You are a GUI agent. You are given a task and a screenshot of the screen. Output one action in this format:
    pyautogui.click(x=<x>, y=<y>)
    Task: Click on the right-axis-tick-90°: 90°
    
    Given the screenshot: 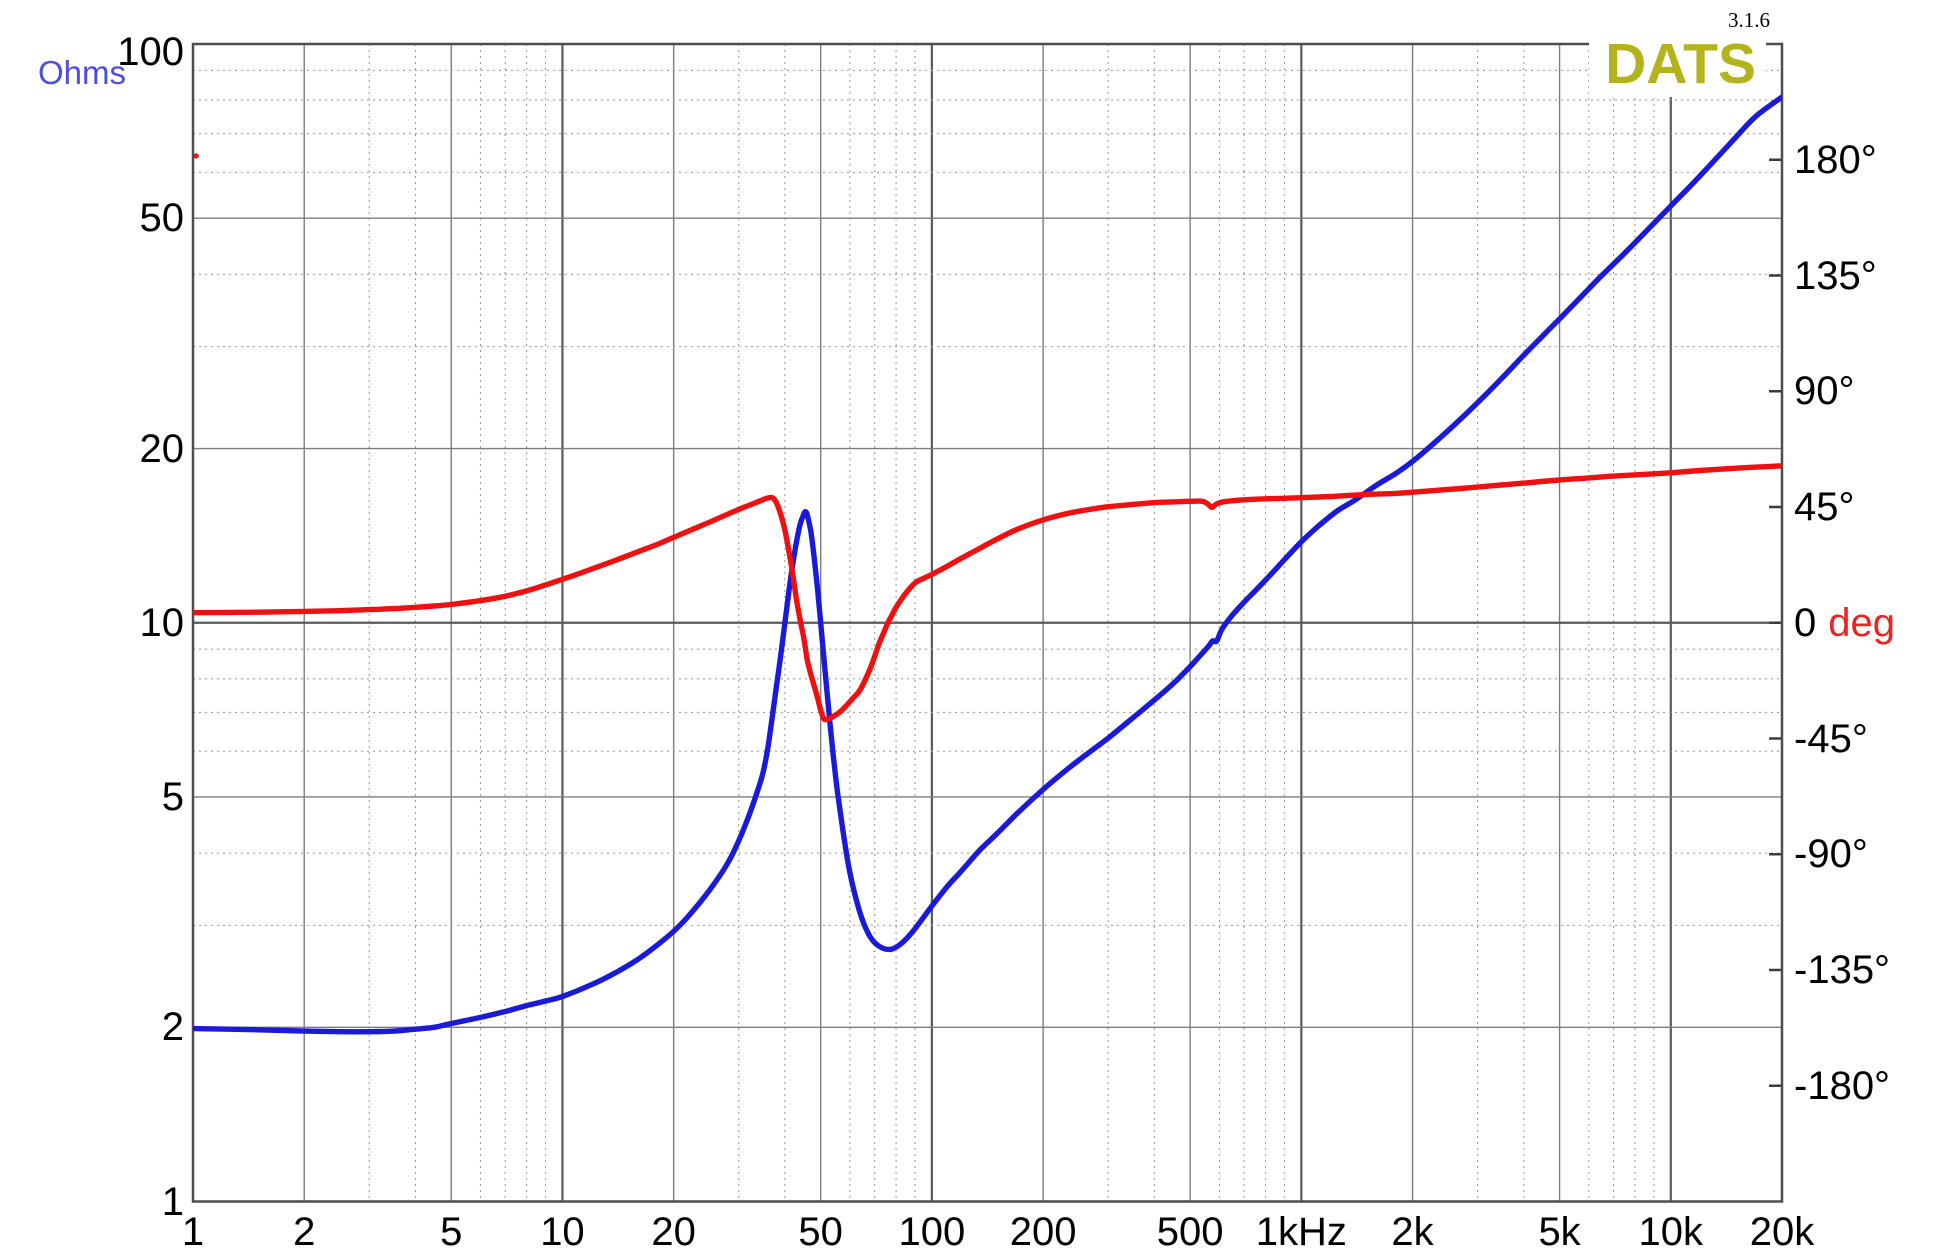 What is the action you would take?
    pyautogui.click(x=1824, y=391)
    